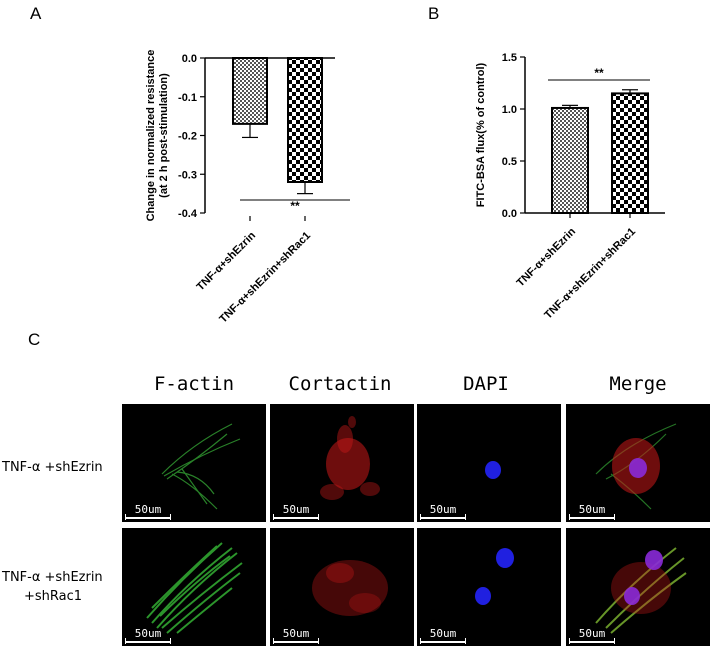 Image resolution: width=711 pixels, height=652 pixels. What do you see at coordinates (434, 13) in the screenshot?
I see `panel-label-b: B` at bounding box center [434, 13].